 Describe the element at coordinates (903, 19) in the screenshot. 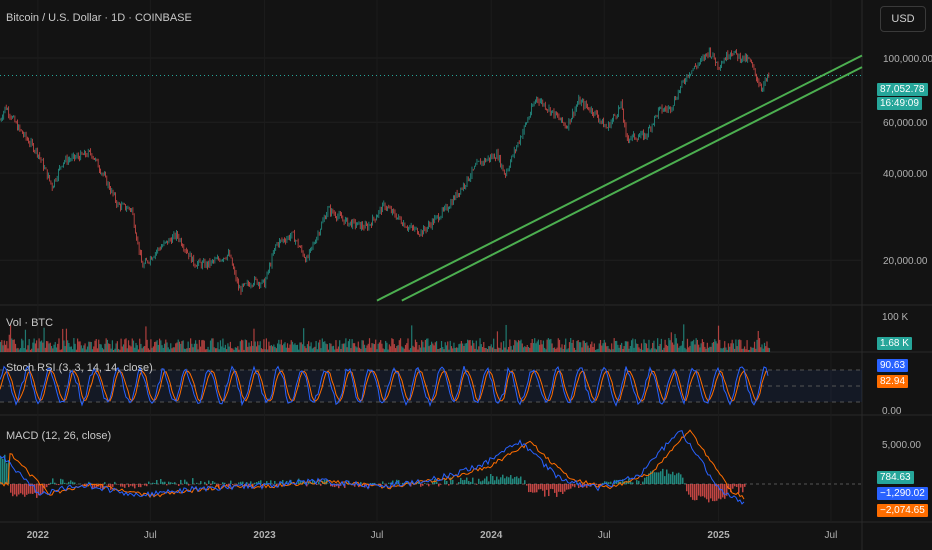

I see `currency-button: USD` at that location.